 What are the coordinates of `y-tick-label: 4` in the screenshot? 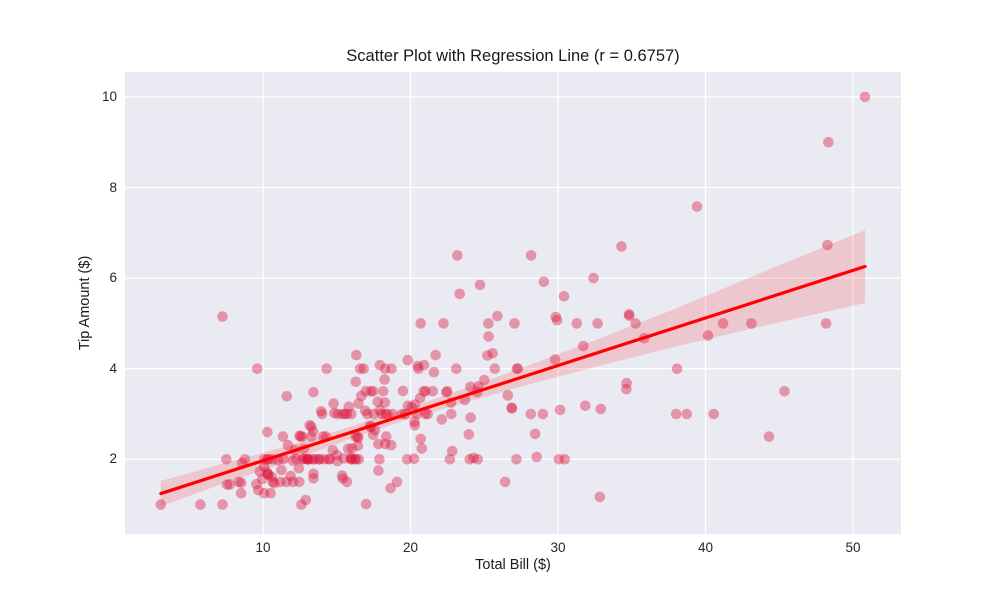 It's located at (113, 368).